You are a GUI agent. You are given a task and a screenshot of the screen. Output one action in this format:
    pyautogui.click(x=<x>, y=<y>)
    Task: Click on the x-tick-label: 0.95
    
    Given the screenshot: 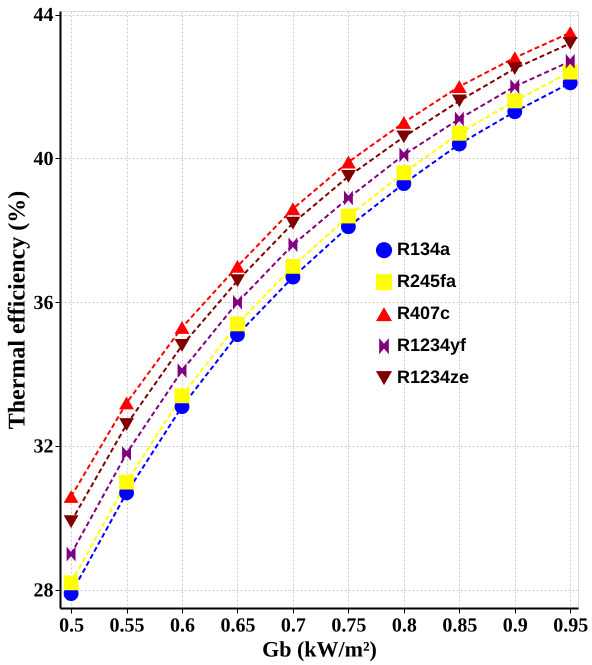 What is the action you would take?
    pyautogui.click(x=570, y=625)
    